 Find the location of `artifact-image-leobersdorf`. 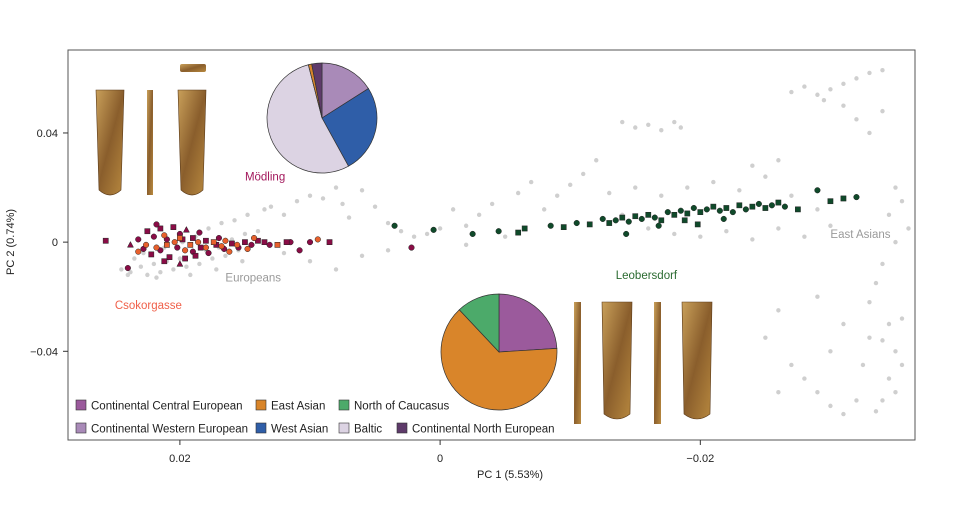

artifact-image-leobersdorf is located at coordinates (643, 362).